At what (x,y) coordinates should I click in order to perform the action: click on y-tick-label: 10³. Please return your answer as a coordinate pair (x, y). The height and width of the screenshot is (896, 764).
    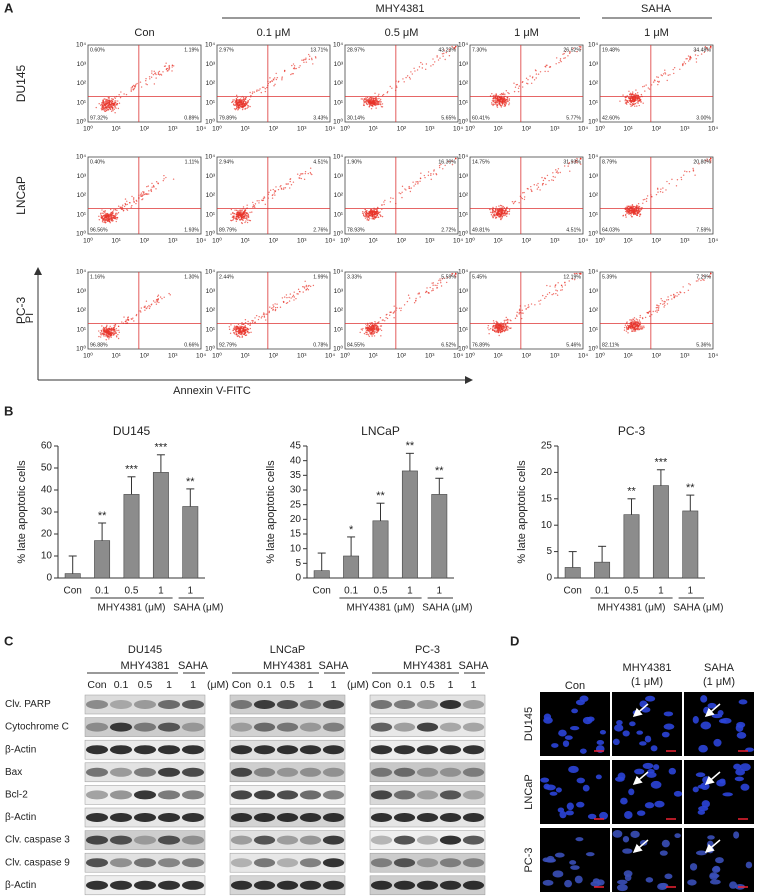
    Looking at the image, I should click on (464, 64).